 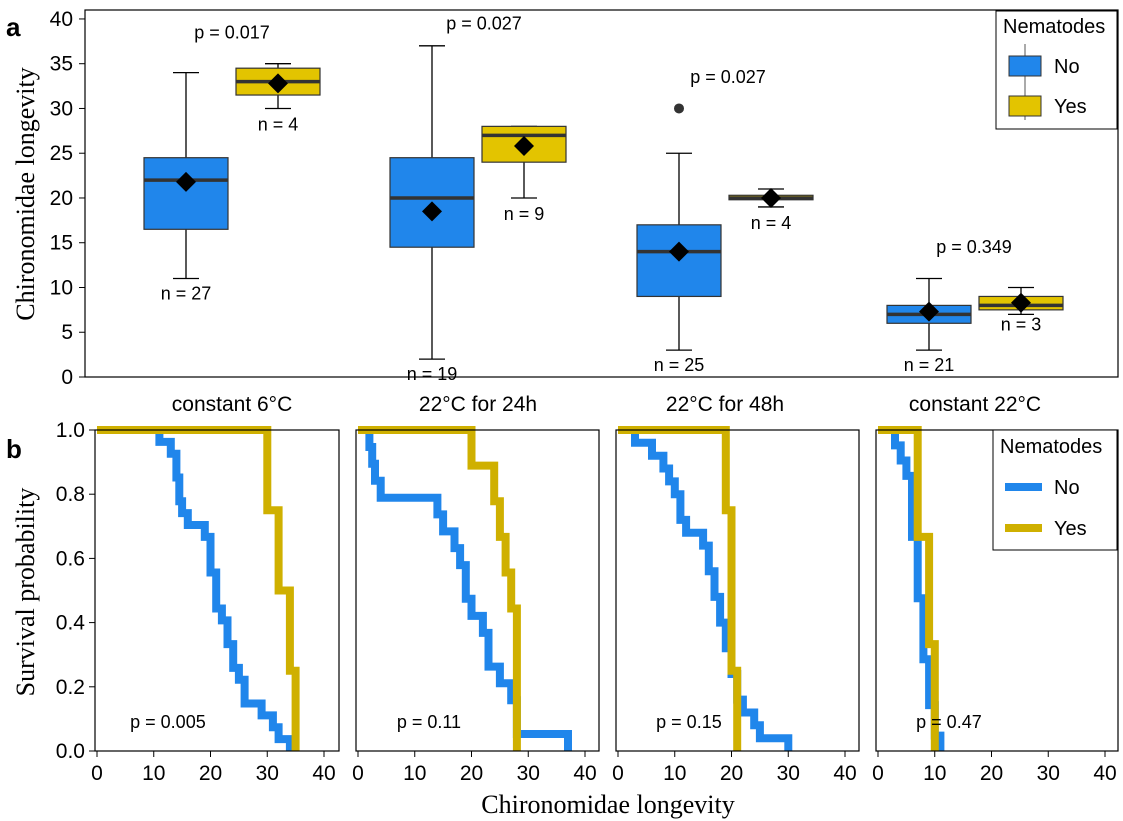 I want to click on panel-a-y-ticks: 0 5 10 15 20 25 30 35 40, so click(x=67, y=198).